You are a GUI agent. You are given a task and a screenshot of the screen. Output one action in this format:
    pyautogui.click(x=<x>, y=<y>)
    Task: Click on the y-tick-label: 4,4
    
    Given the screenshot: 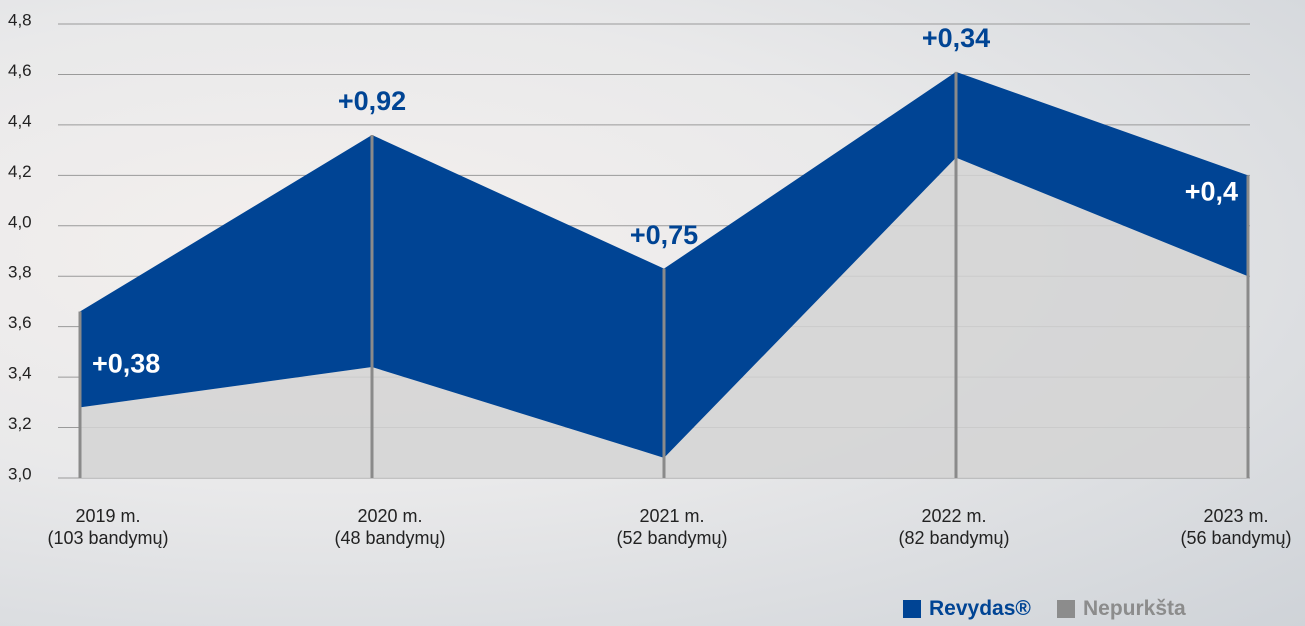 What is the action you would take?
    pyautogui.click(x=20, y=120)
    